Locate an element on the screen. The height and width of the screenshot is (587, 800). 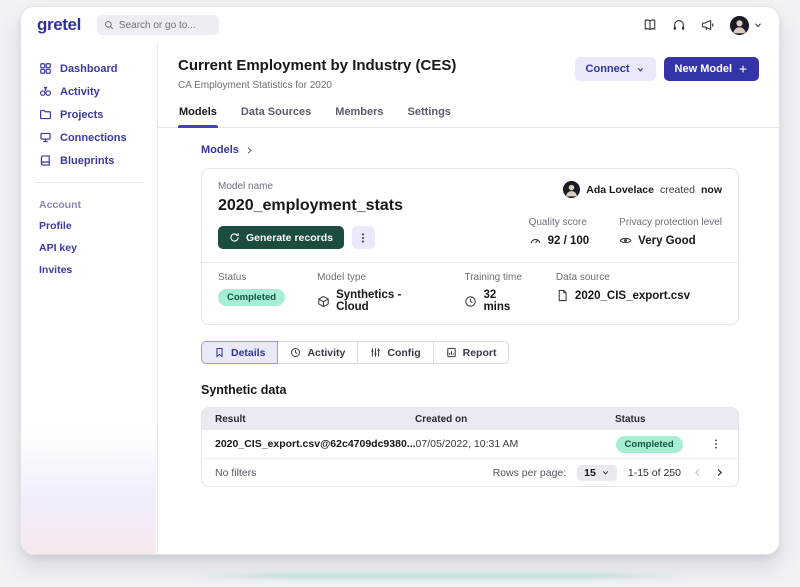
cube-icon is located at coordinates (323, 301).